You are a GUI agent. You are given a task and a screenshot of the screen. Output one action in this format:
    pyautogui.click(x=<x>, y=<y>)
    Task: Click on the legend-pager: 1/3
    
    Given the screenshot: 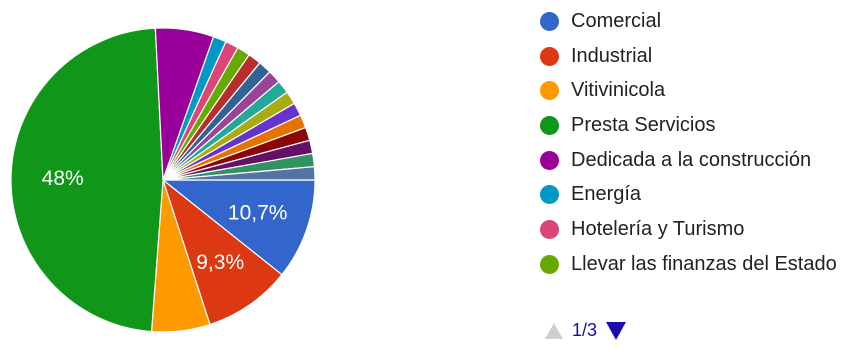 What is the action you would take?
    pyautogui.click(x=586, y=330)
    